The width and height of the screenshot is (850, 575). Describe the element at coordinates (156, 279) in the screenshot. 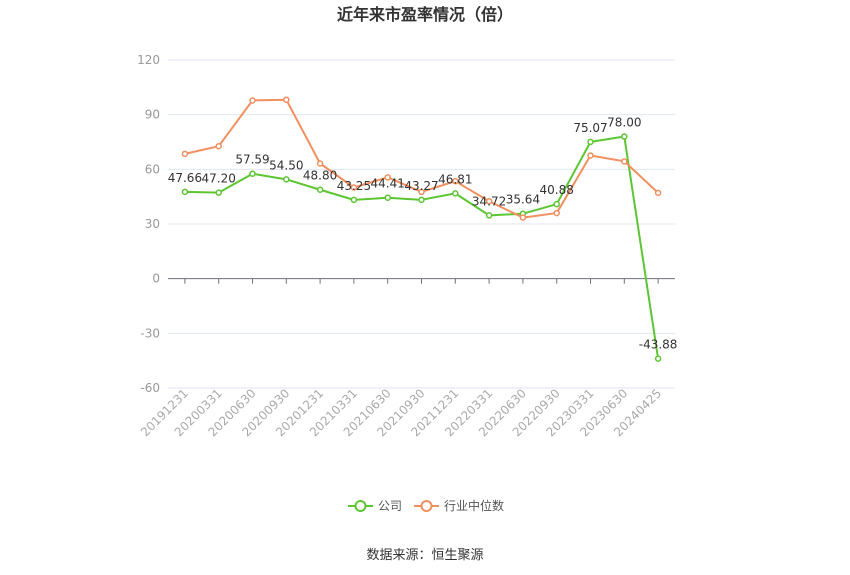

I see `y-tick-label: 0` at that location.